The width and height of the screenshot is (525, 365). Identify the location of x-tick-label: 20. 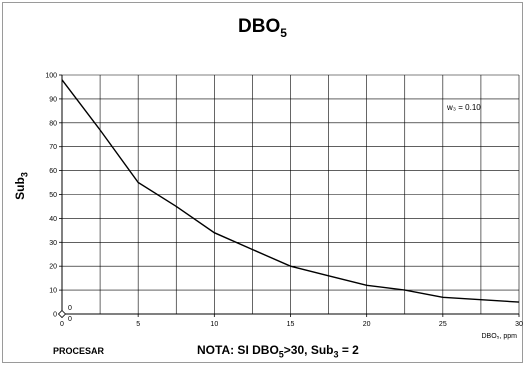
(367, 324).